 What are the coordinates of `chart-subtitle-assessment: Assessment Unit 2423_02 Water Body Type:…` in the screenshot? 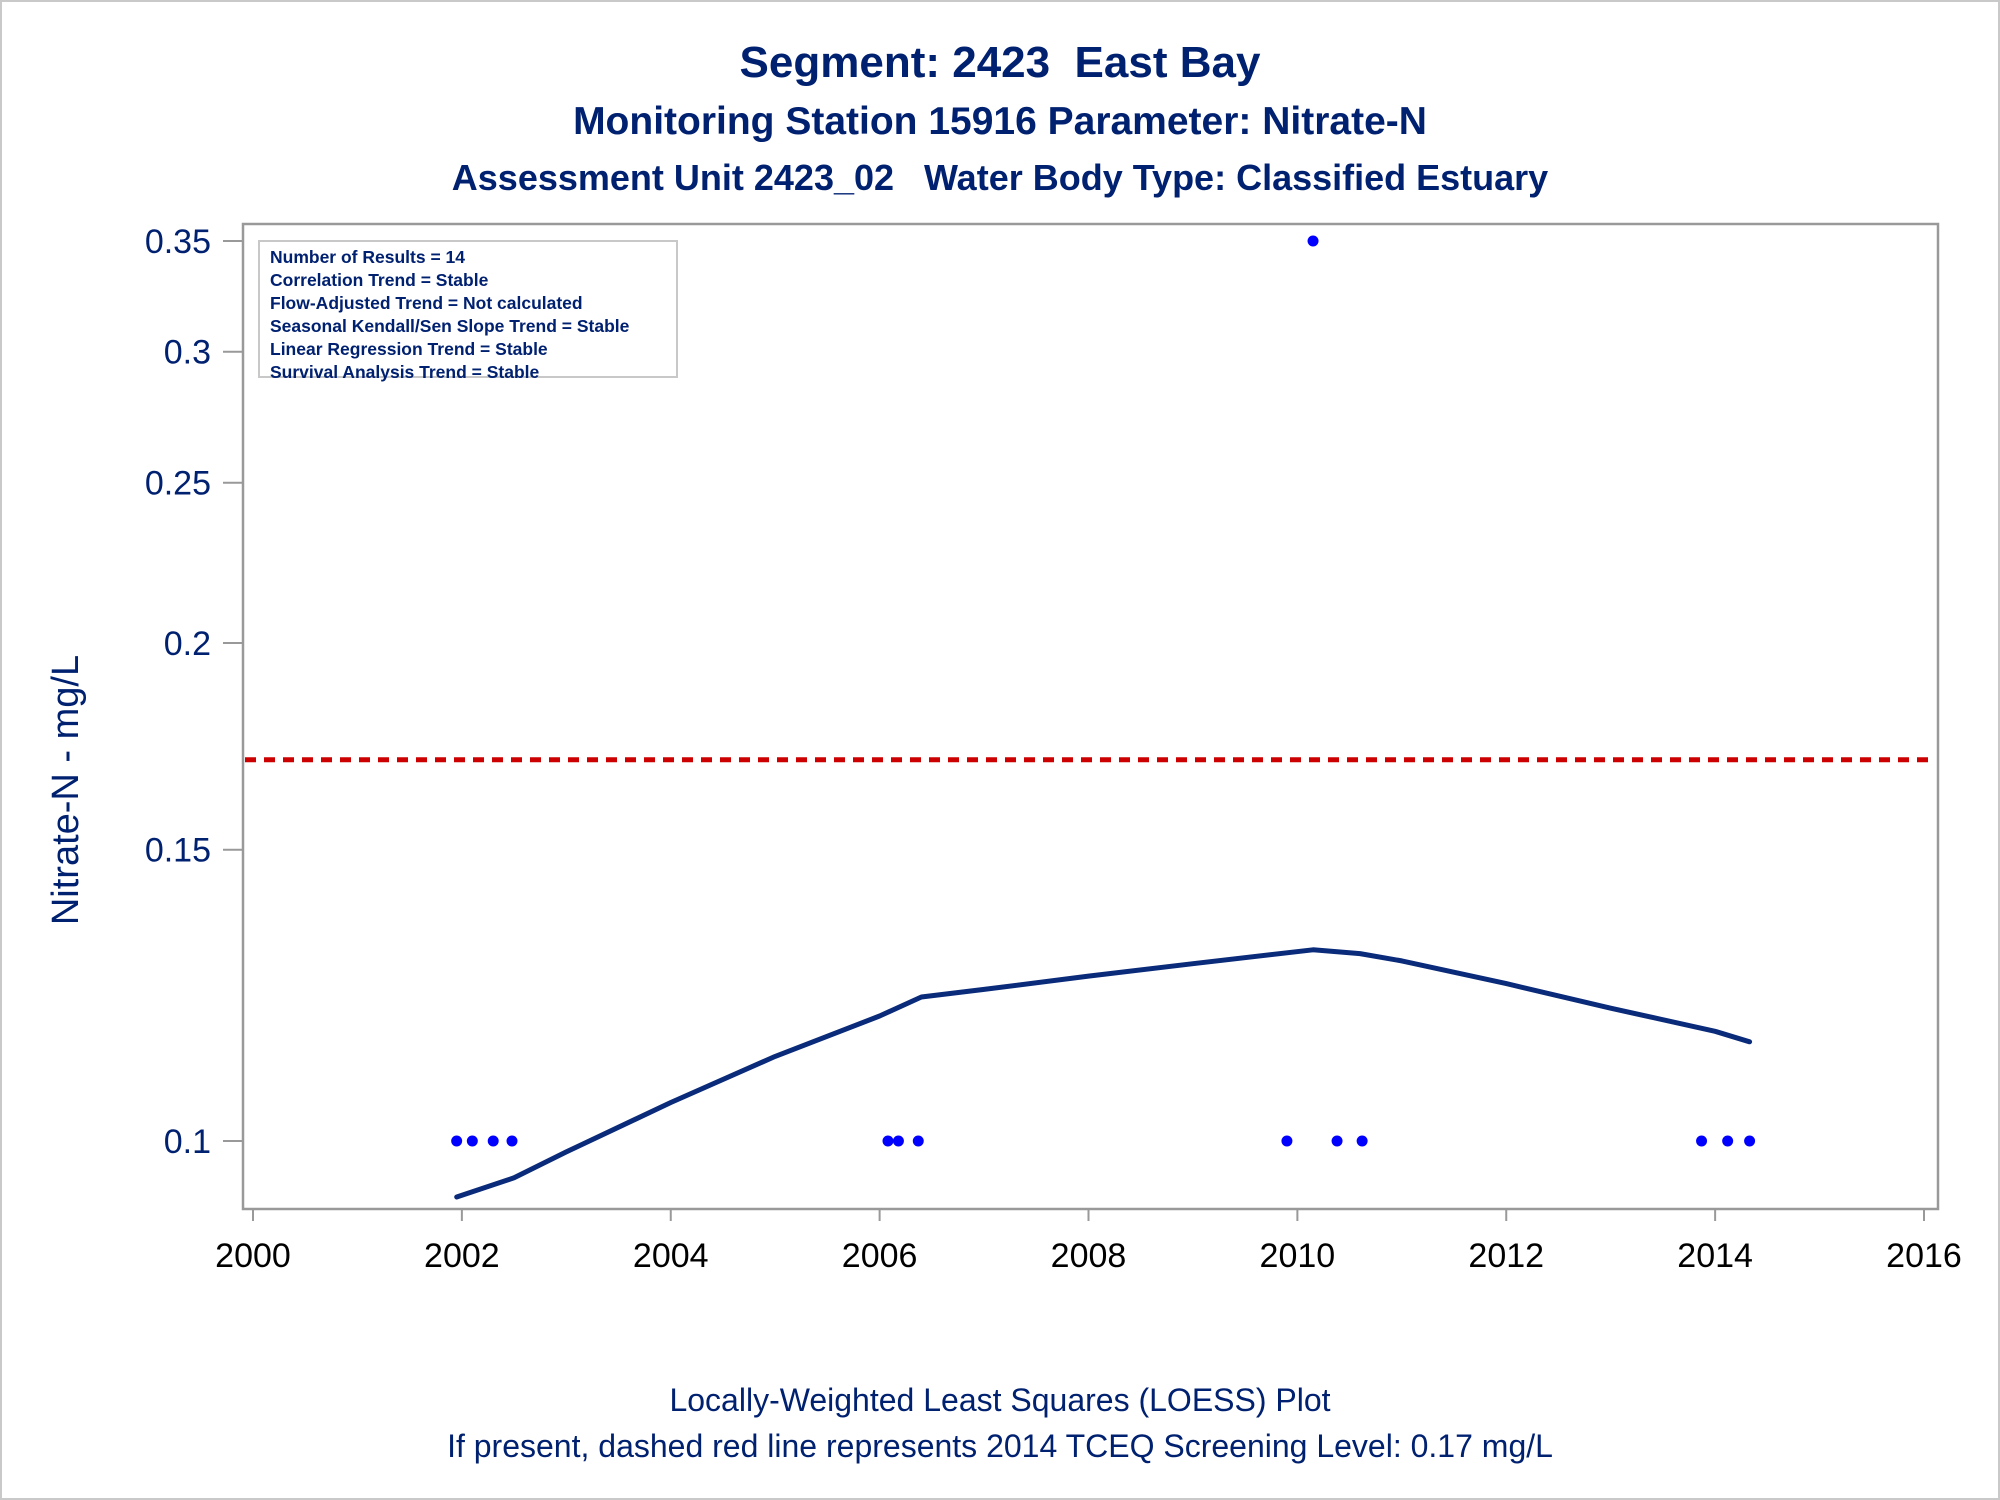 It's located at (1000, 177).